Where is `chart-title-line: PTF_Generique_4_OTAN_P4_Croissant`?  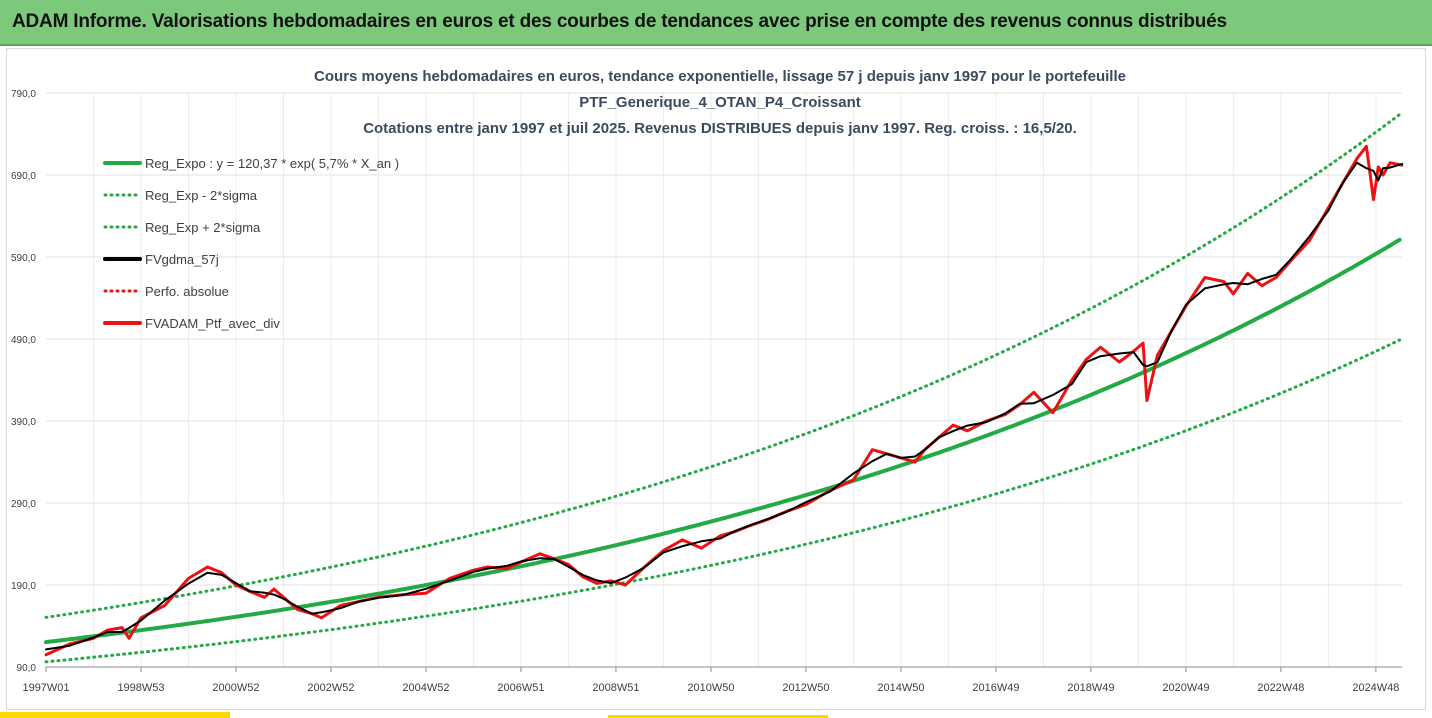 chart-title-line: PTF_Generique_4_OTAN_P4_Croissant is located at coordinates (719, 102).